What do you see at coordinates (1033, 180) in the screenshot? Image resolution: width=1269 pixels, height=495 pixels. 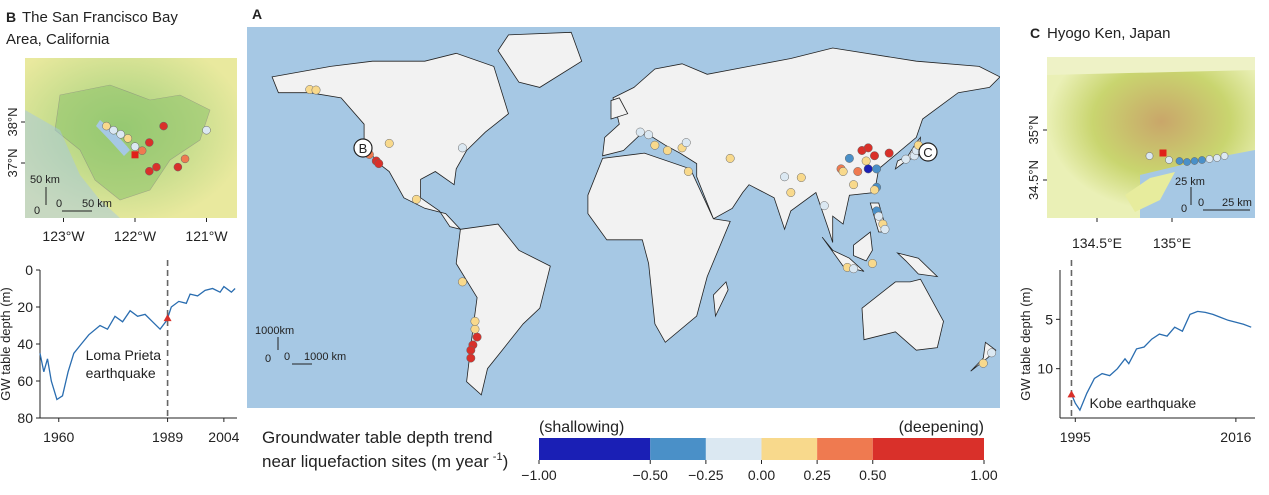 I see `label: 34.5°N` at bounding box center [1033, 180].